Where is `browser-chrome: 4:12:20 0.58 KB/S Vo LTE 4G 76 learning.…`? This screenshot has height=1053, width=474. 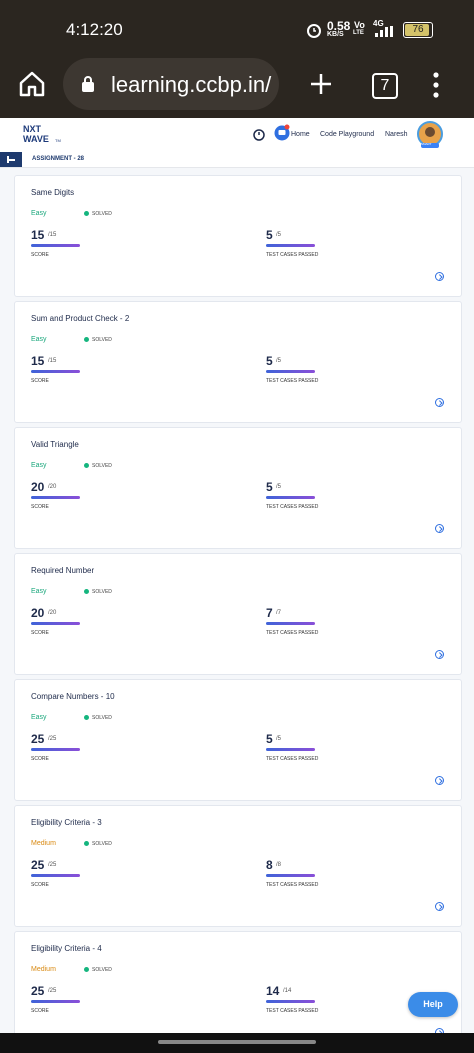
browser-chrome: 4:12:20 0.58 KB/S Vo LTE 4G 76 learning.… is located at coordinates (237, 59).